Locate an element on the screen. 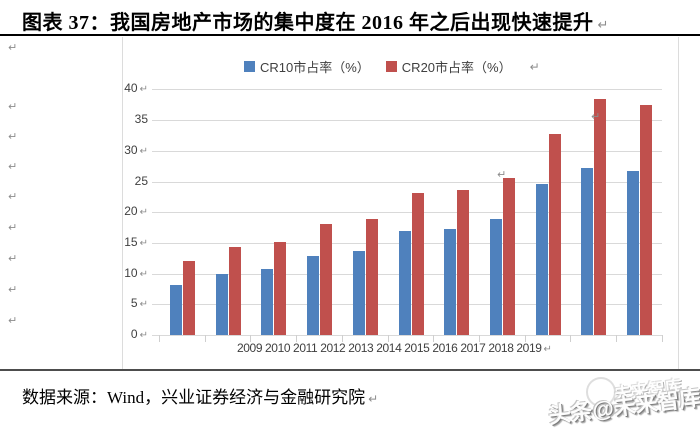 Image resolution: width=700 pixels, height=430 pixels. bar-cr10-2017 is located at coordinates (542, 259).